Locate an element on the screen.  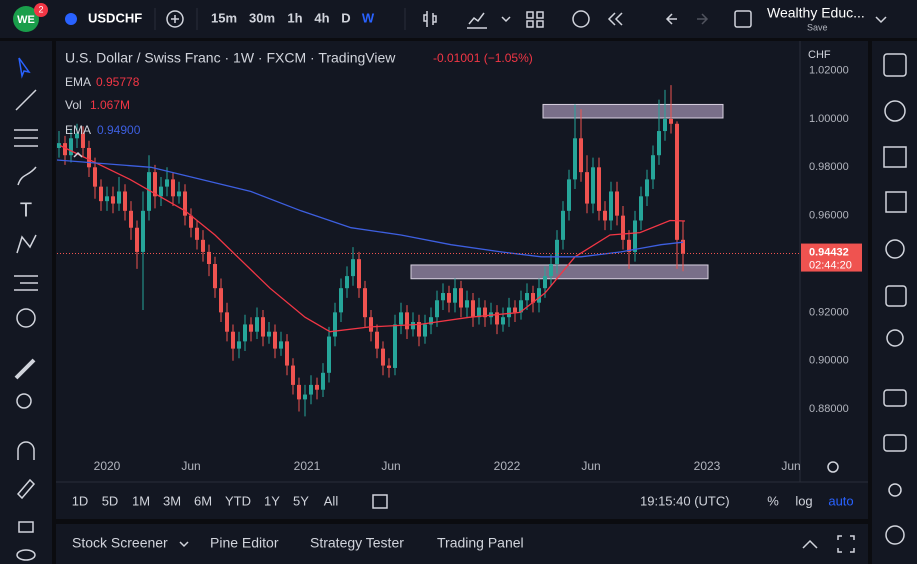
redo-icon is located at coordinates (703, 19).